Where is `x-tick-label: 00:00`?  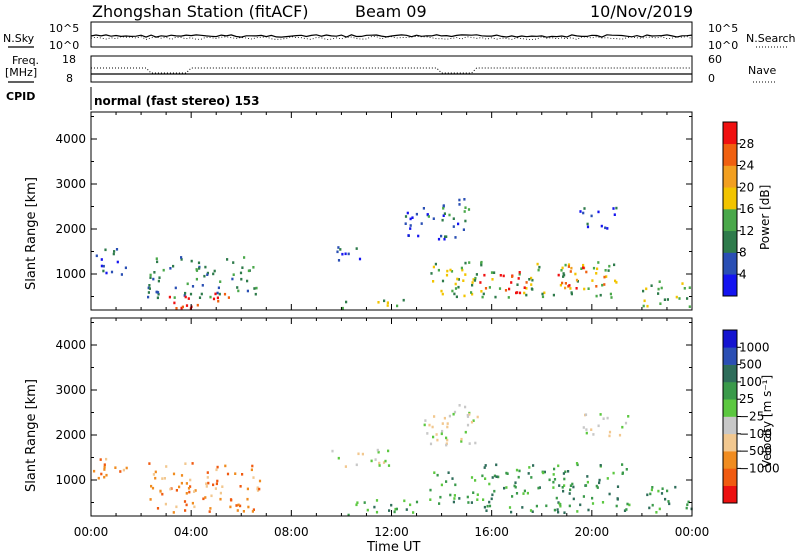
x-tick-label: 00:00 is located at coordinates (91, 532).